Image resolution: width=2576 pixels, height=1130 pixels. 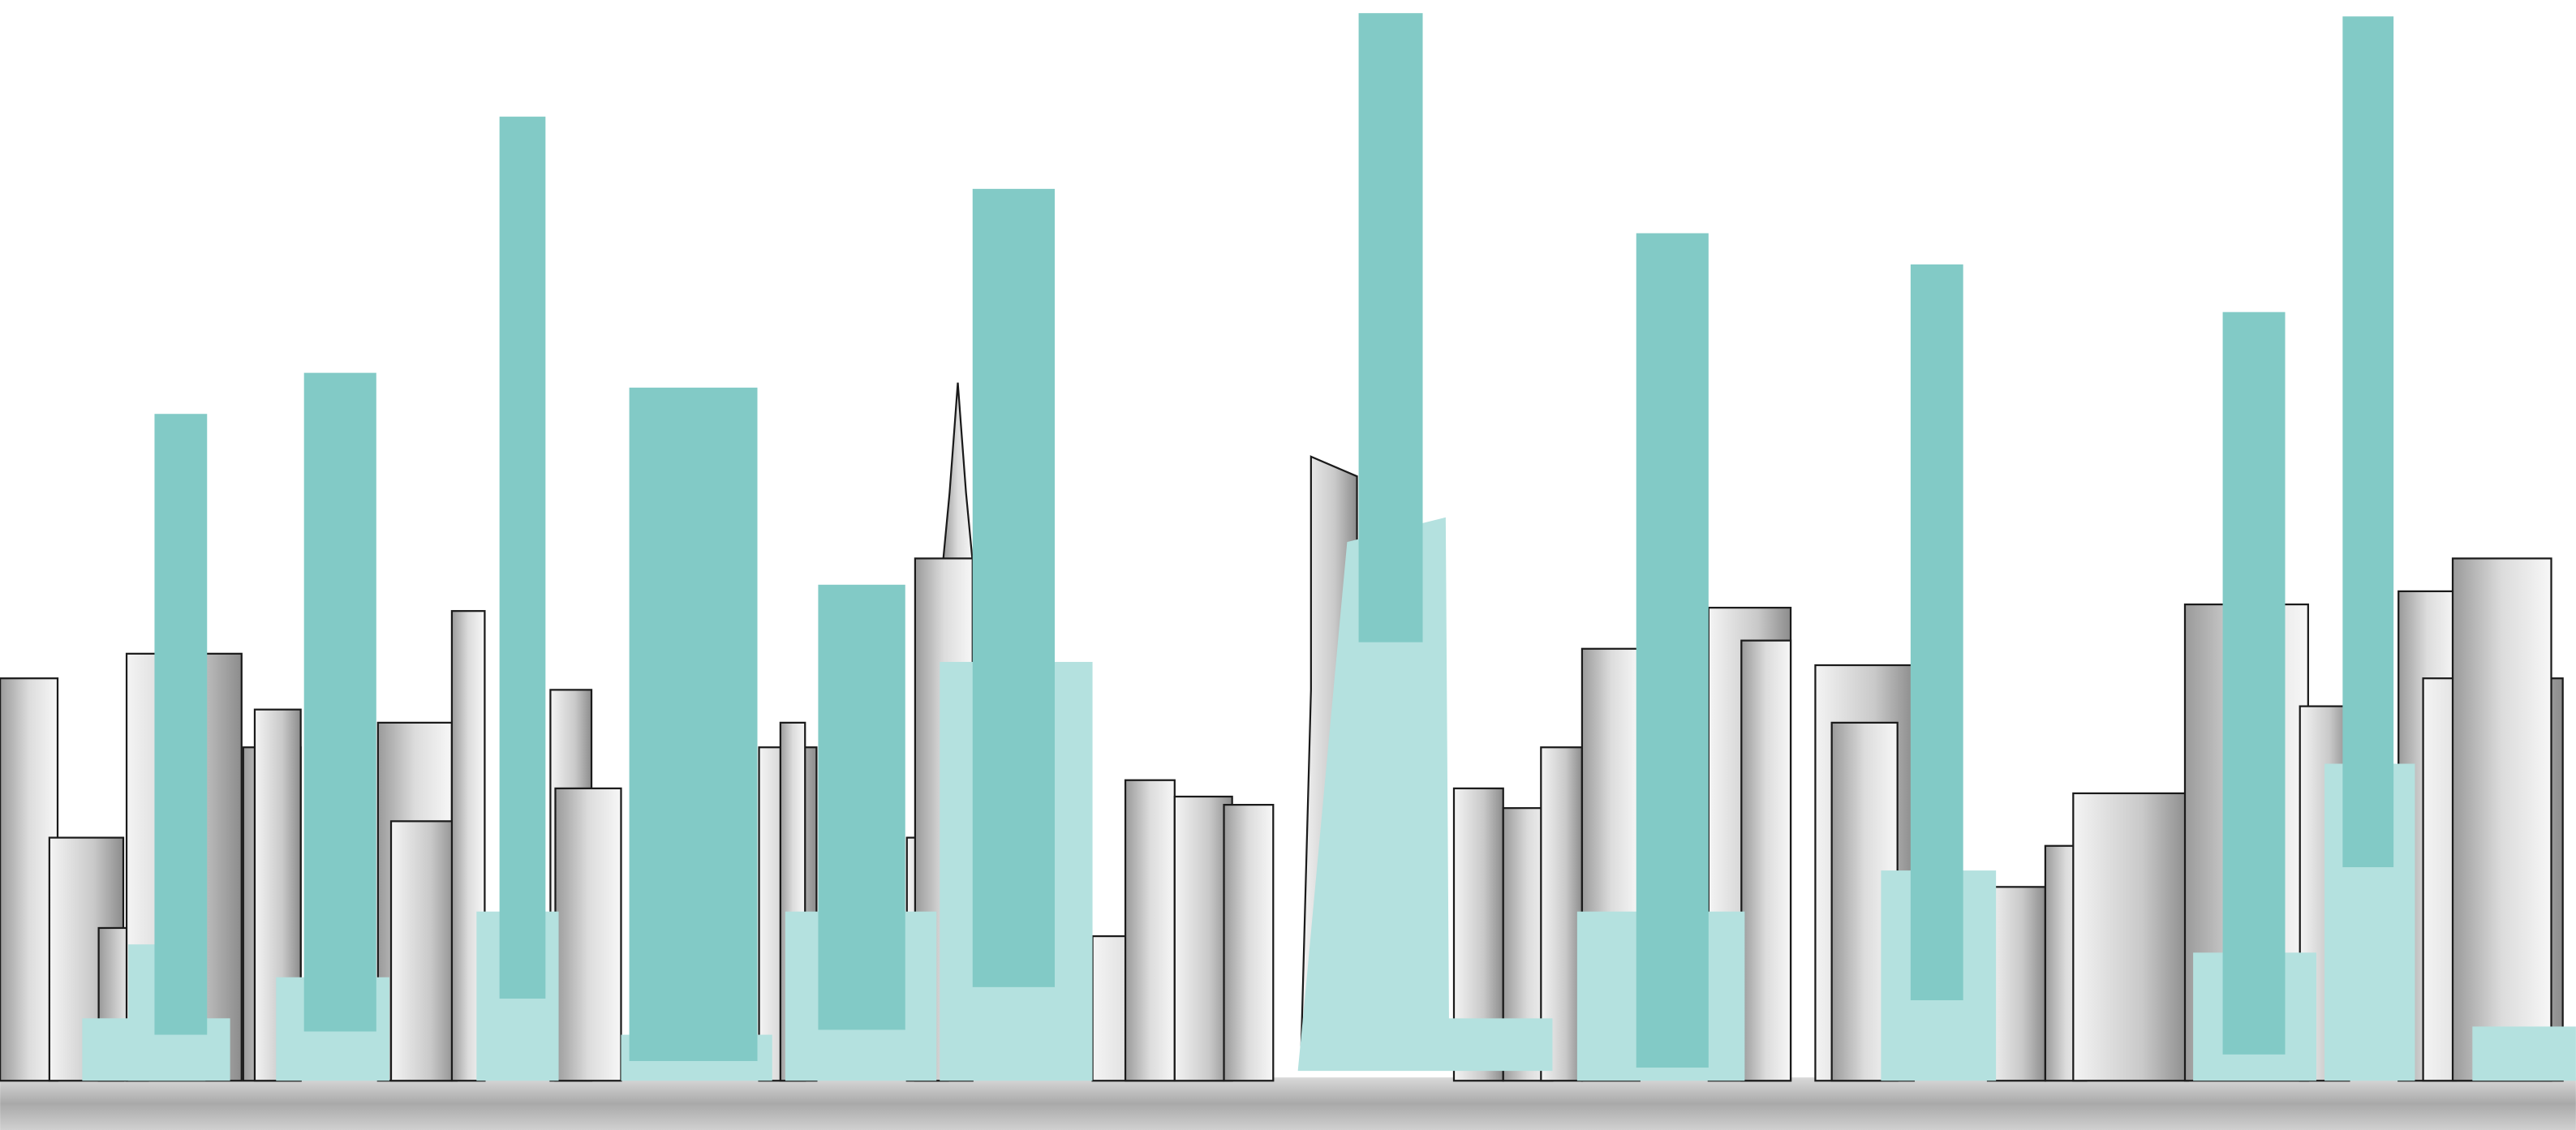 I want to click on ground, so click(x=1288, y=1104).